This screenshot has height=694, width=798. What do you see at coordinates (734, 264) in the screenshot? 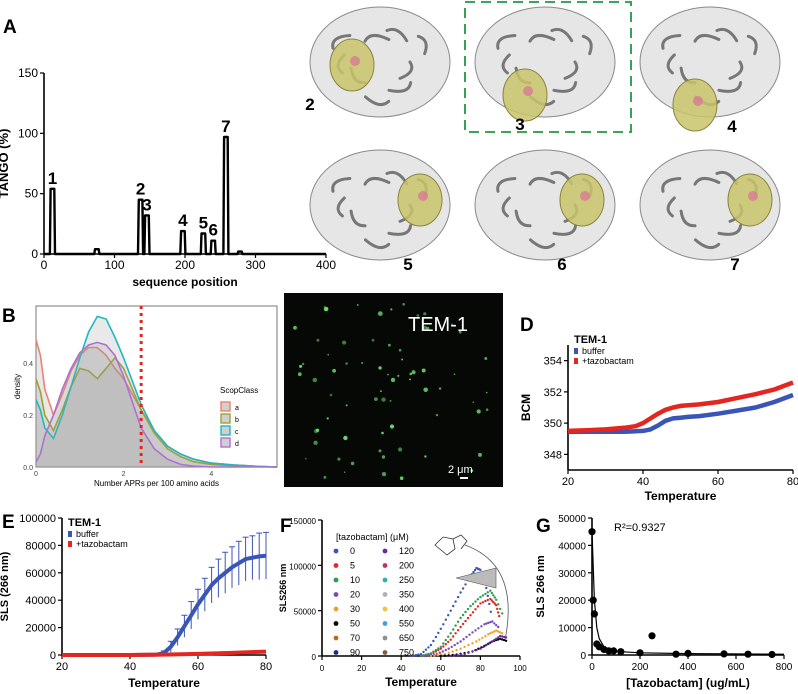
I see `structure-label: 7` at bounding box center [734, 264].